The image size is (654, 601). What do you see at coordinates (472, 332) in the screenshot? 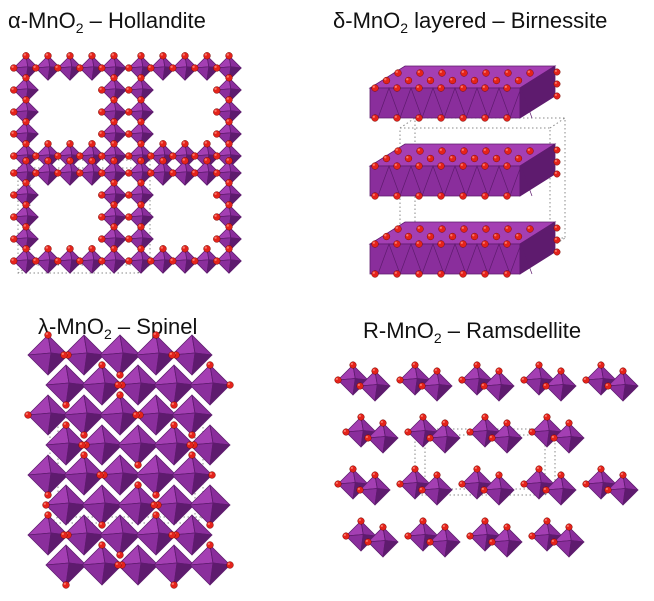
I see `title-ramsdellite: R-MnO2 – Ramsdellite` at bounding box center [472, 332].